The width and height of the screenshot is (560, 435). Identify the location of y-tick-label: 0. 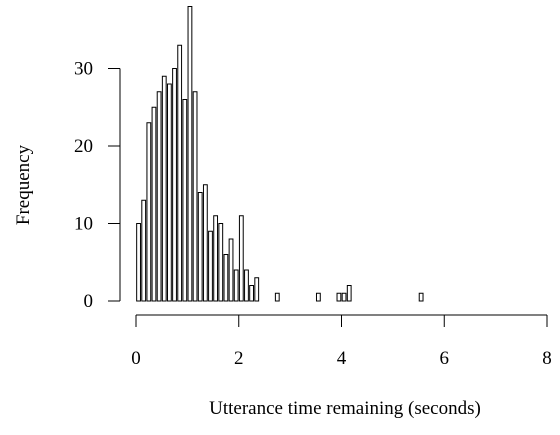
(89, 301).